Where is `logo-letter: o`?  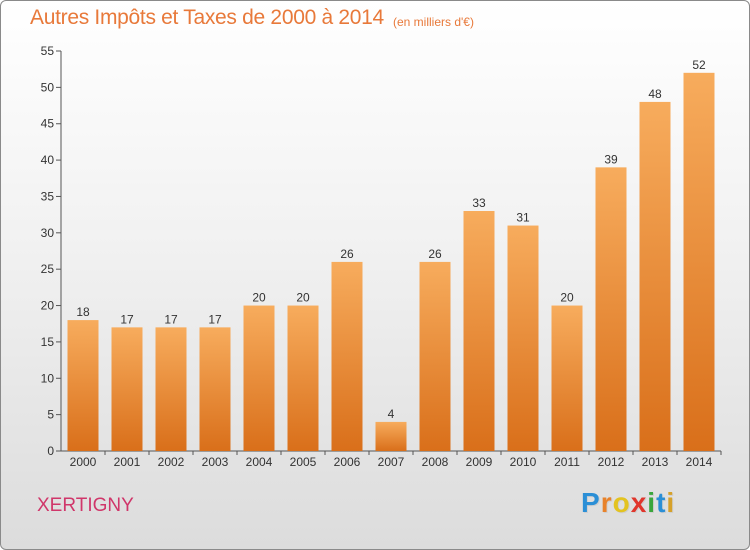
logo-letter: o is located at coordinates (621, 502).